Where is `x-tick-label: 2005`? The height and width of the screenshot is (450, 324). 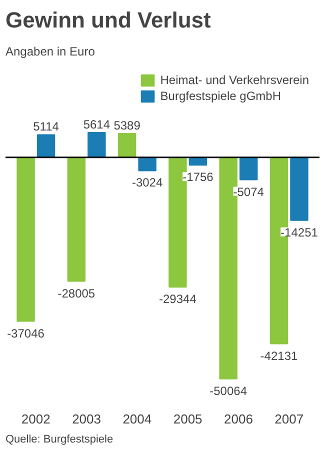
x-tick-label: 2005 is located at coordinates (187, 419).